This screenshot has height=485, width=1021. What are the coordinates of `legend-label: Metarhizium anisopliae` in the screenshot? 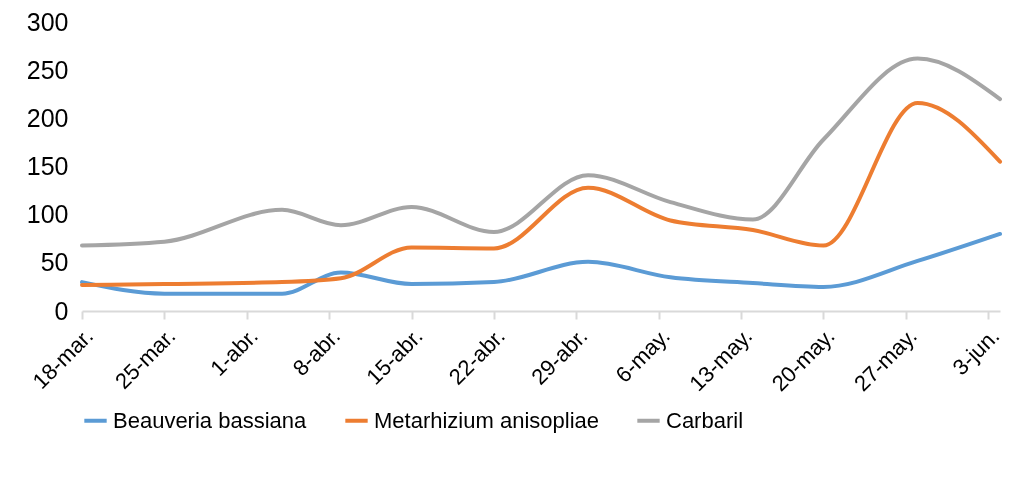 It's located at (486, 420).